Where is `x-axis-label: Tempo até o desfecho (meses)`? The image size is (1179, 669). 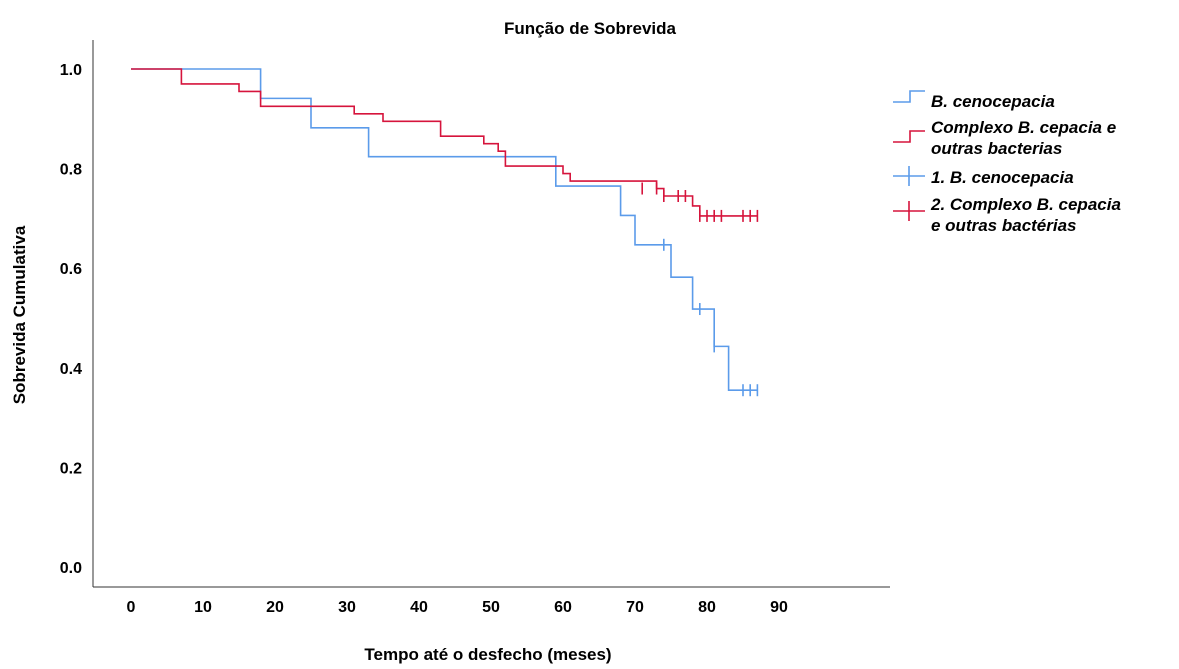
x-axis-label: Tempo até o desfecho (meses) is located at coordinates (487, 654).